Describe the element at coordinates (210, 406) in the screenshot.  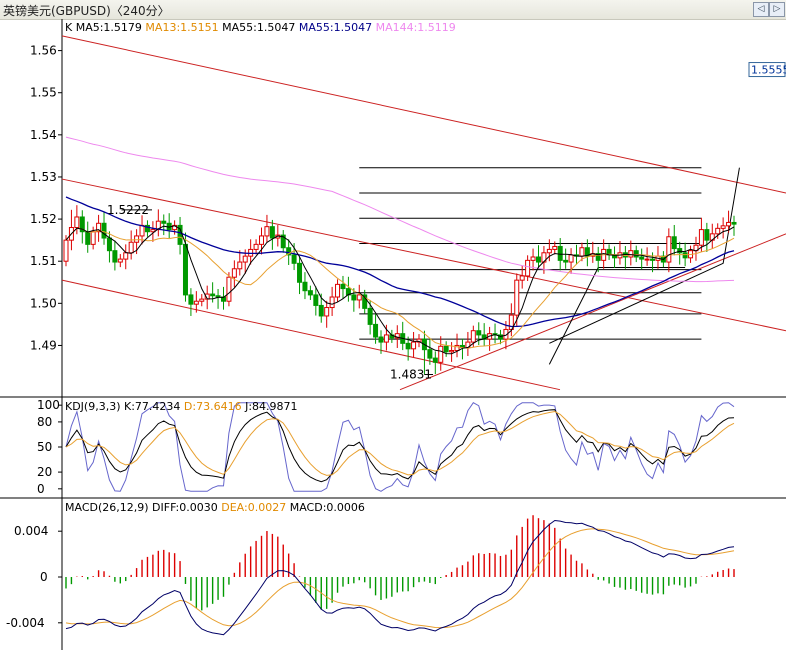
I see `kdj-legend-item: D:73.6416` at that location.